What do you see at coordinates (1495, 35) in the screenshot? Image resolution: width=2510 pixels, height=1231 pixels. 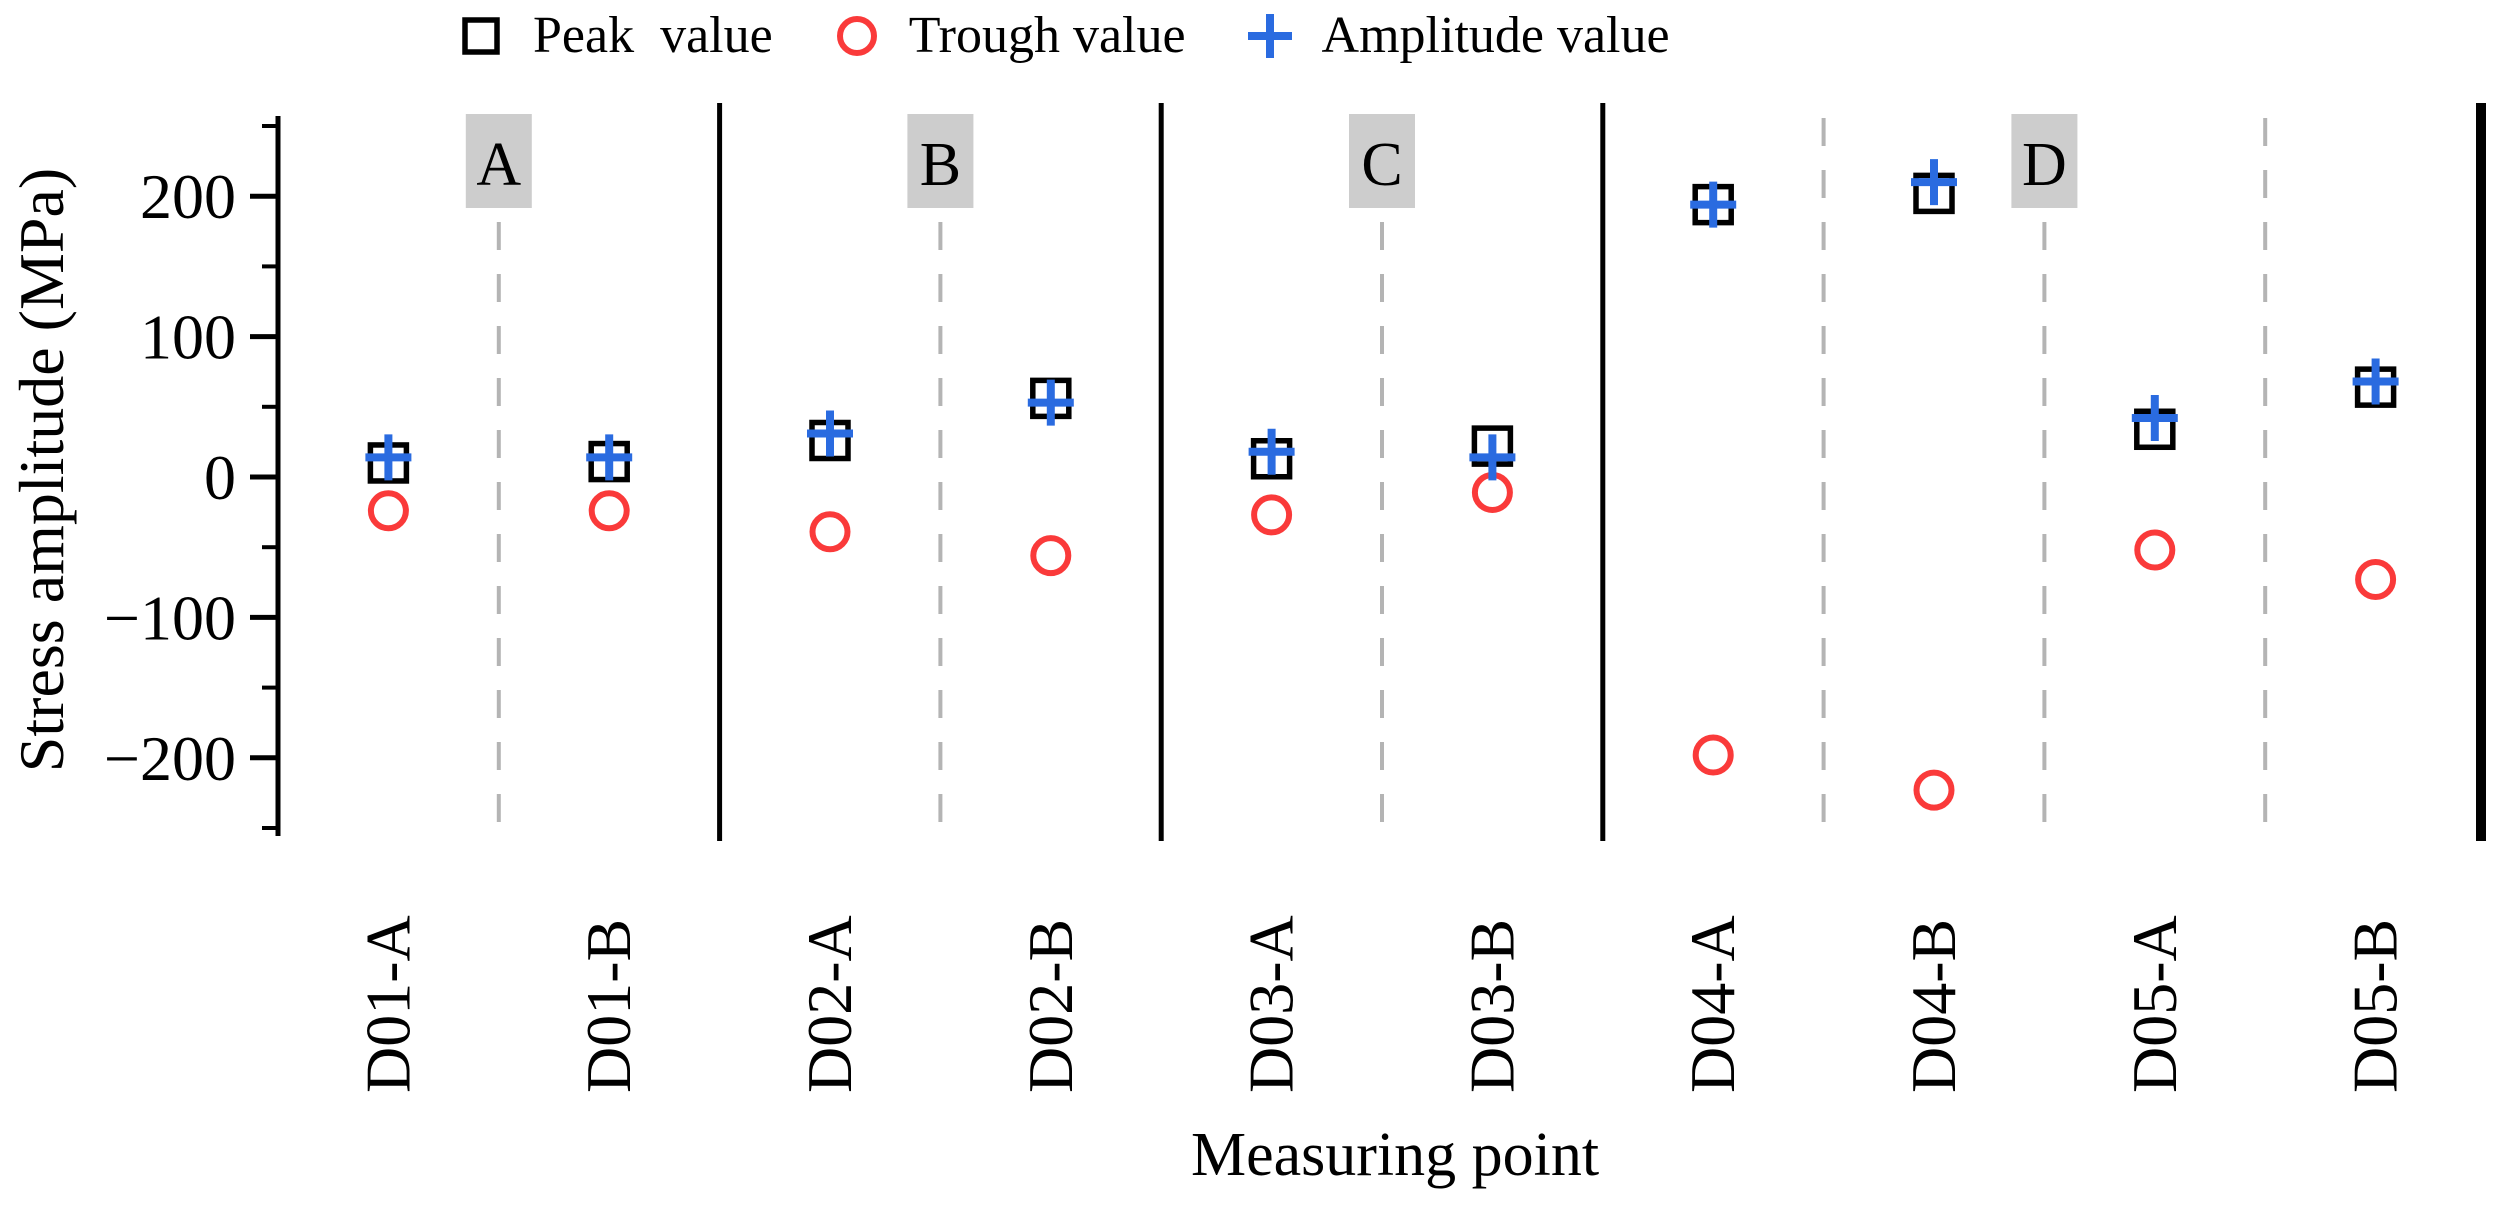 I see `legend-label-amplitude: Amplitude value` at bounding box center [1495, 35].